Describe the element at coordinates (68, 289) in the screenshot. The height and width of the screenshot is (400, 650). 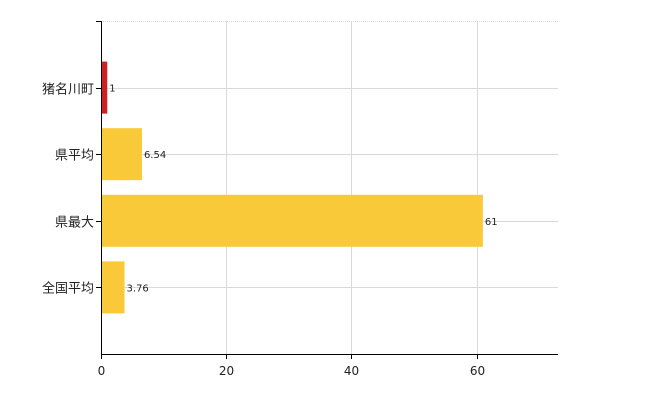
I see `category-label: 全国平均` at that location.